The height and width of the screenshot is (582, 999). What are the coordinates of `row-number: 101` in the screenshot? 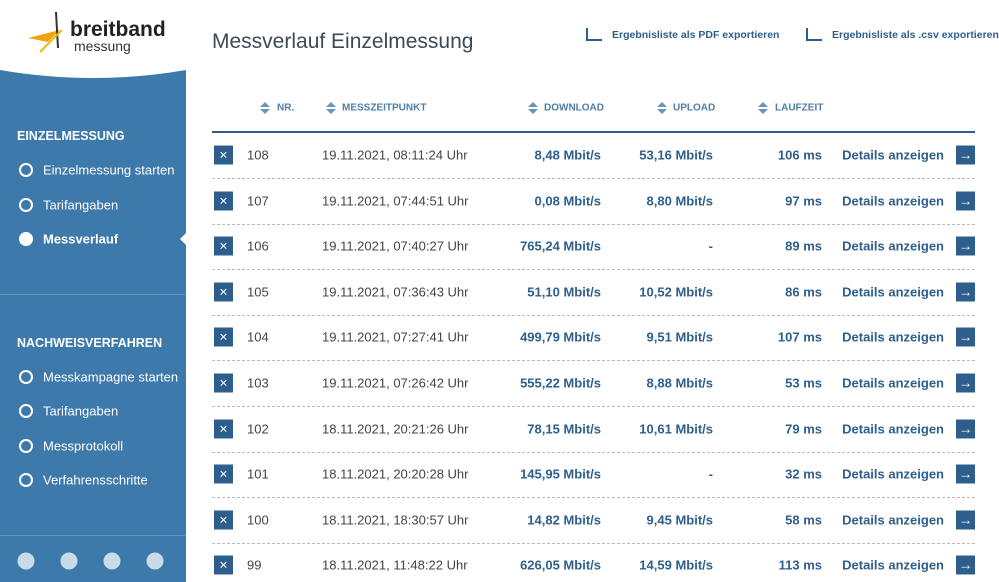 It's located at (258, 474).